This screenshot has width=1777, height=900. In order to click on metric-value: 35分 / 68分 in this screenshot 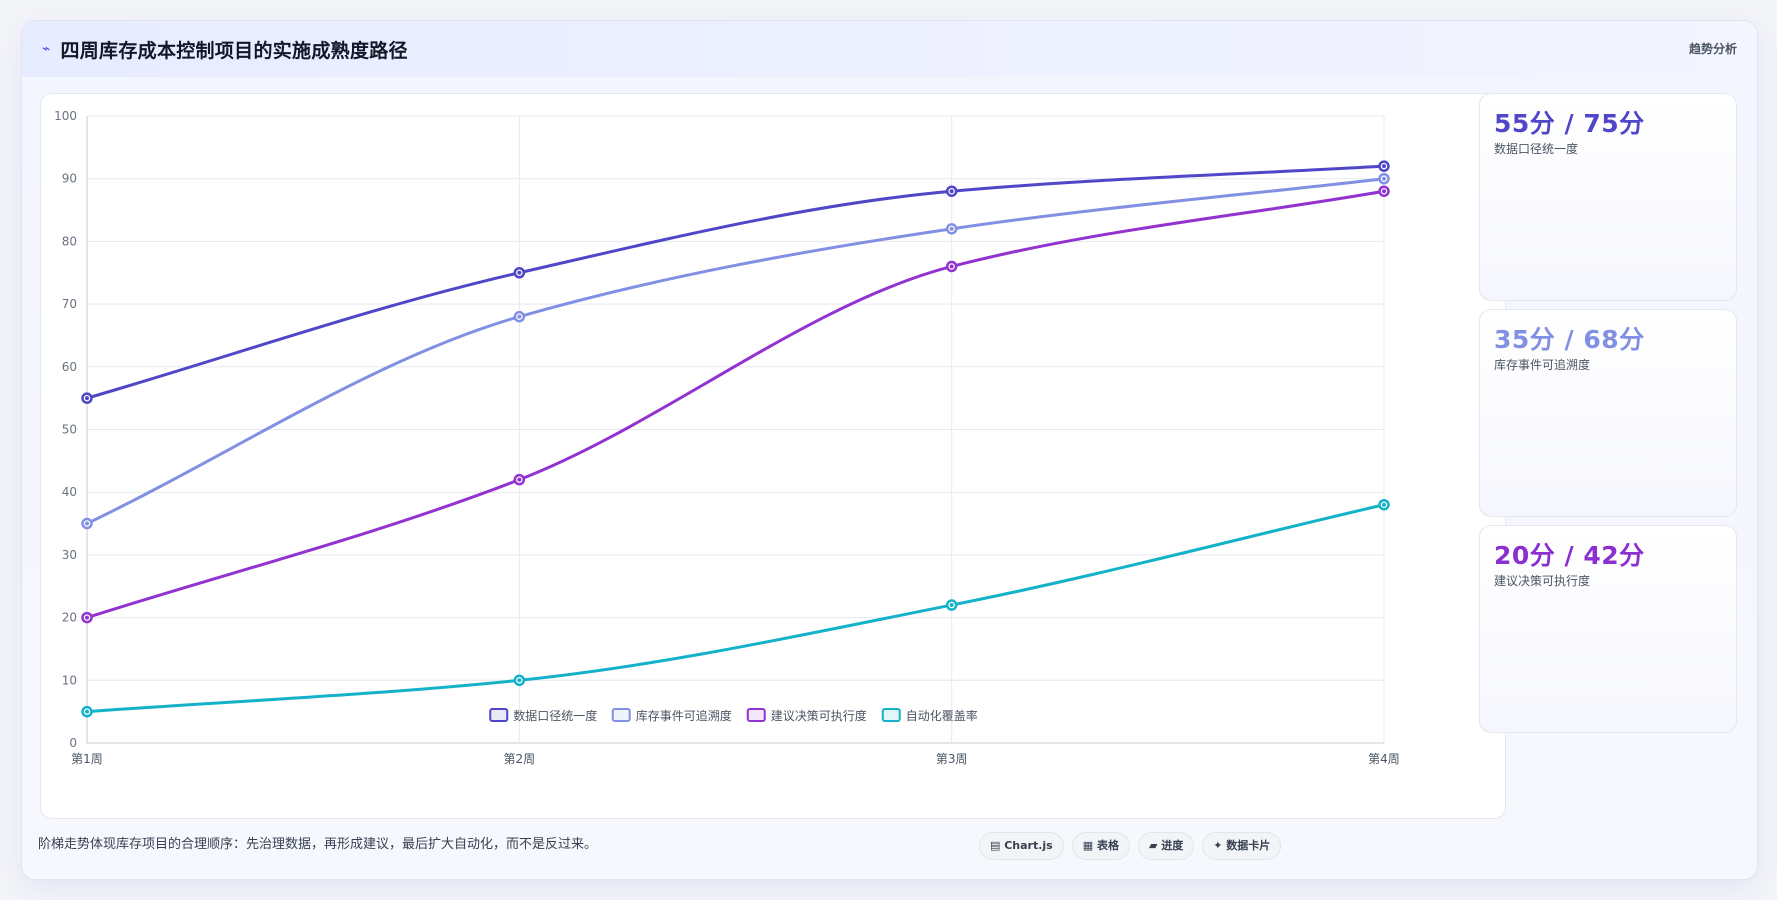, I will do `click(1569, 339)`.